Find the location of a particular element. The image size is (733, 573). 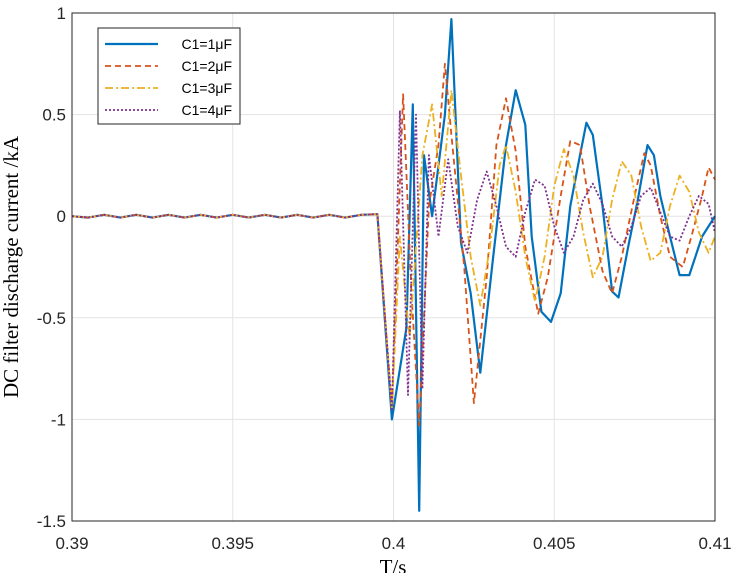

x-tick-label: 0.405 is located at coordinates (554, 543).